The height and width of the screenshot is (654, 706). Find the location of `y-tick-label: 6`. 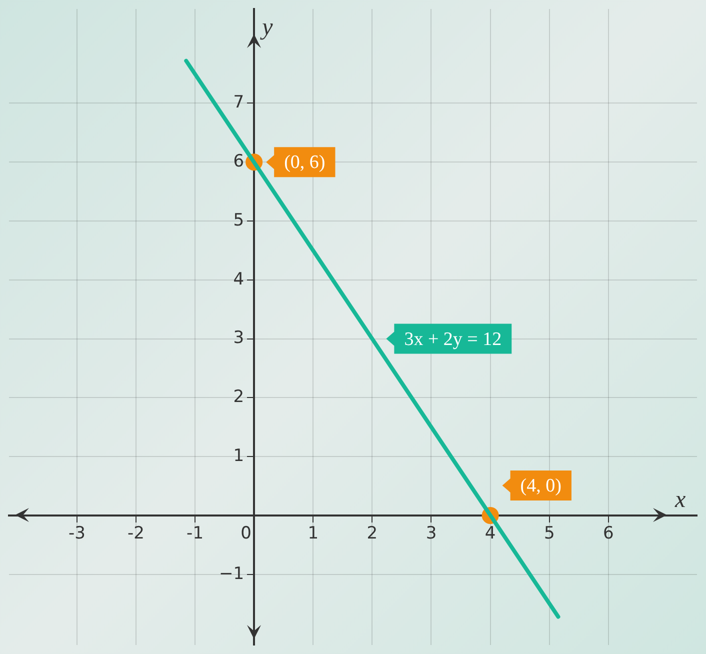

y-tick-label: 6 is located at coordinates (238, 162).